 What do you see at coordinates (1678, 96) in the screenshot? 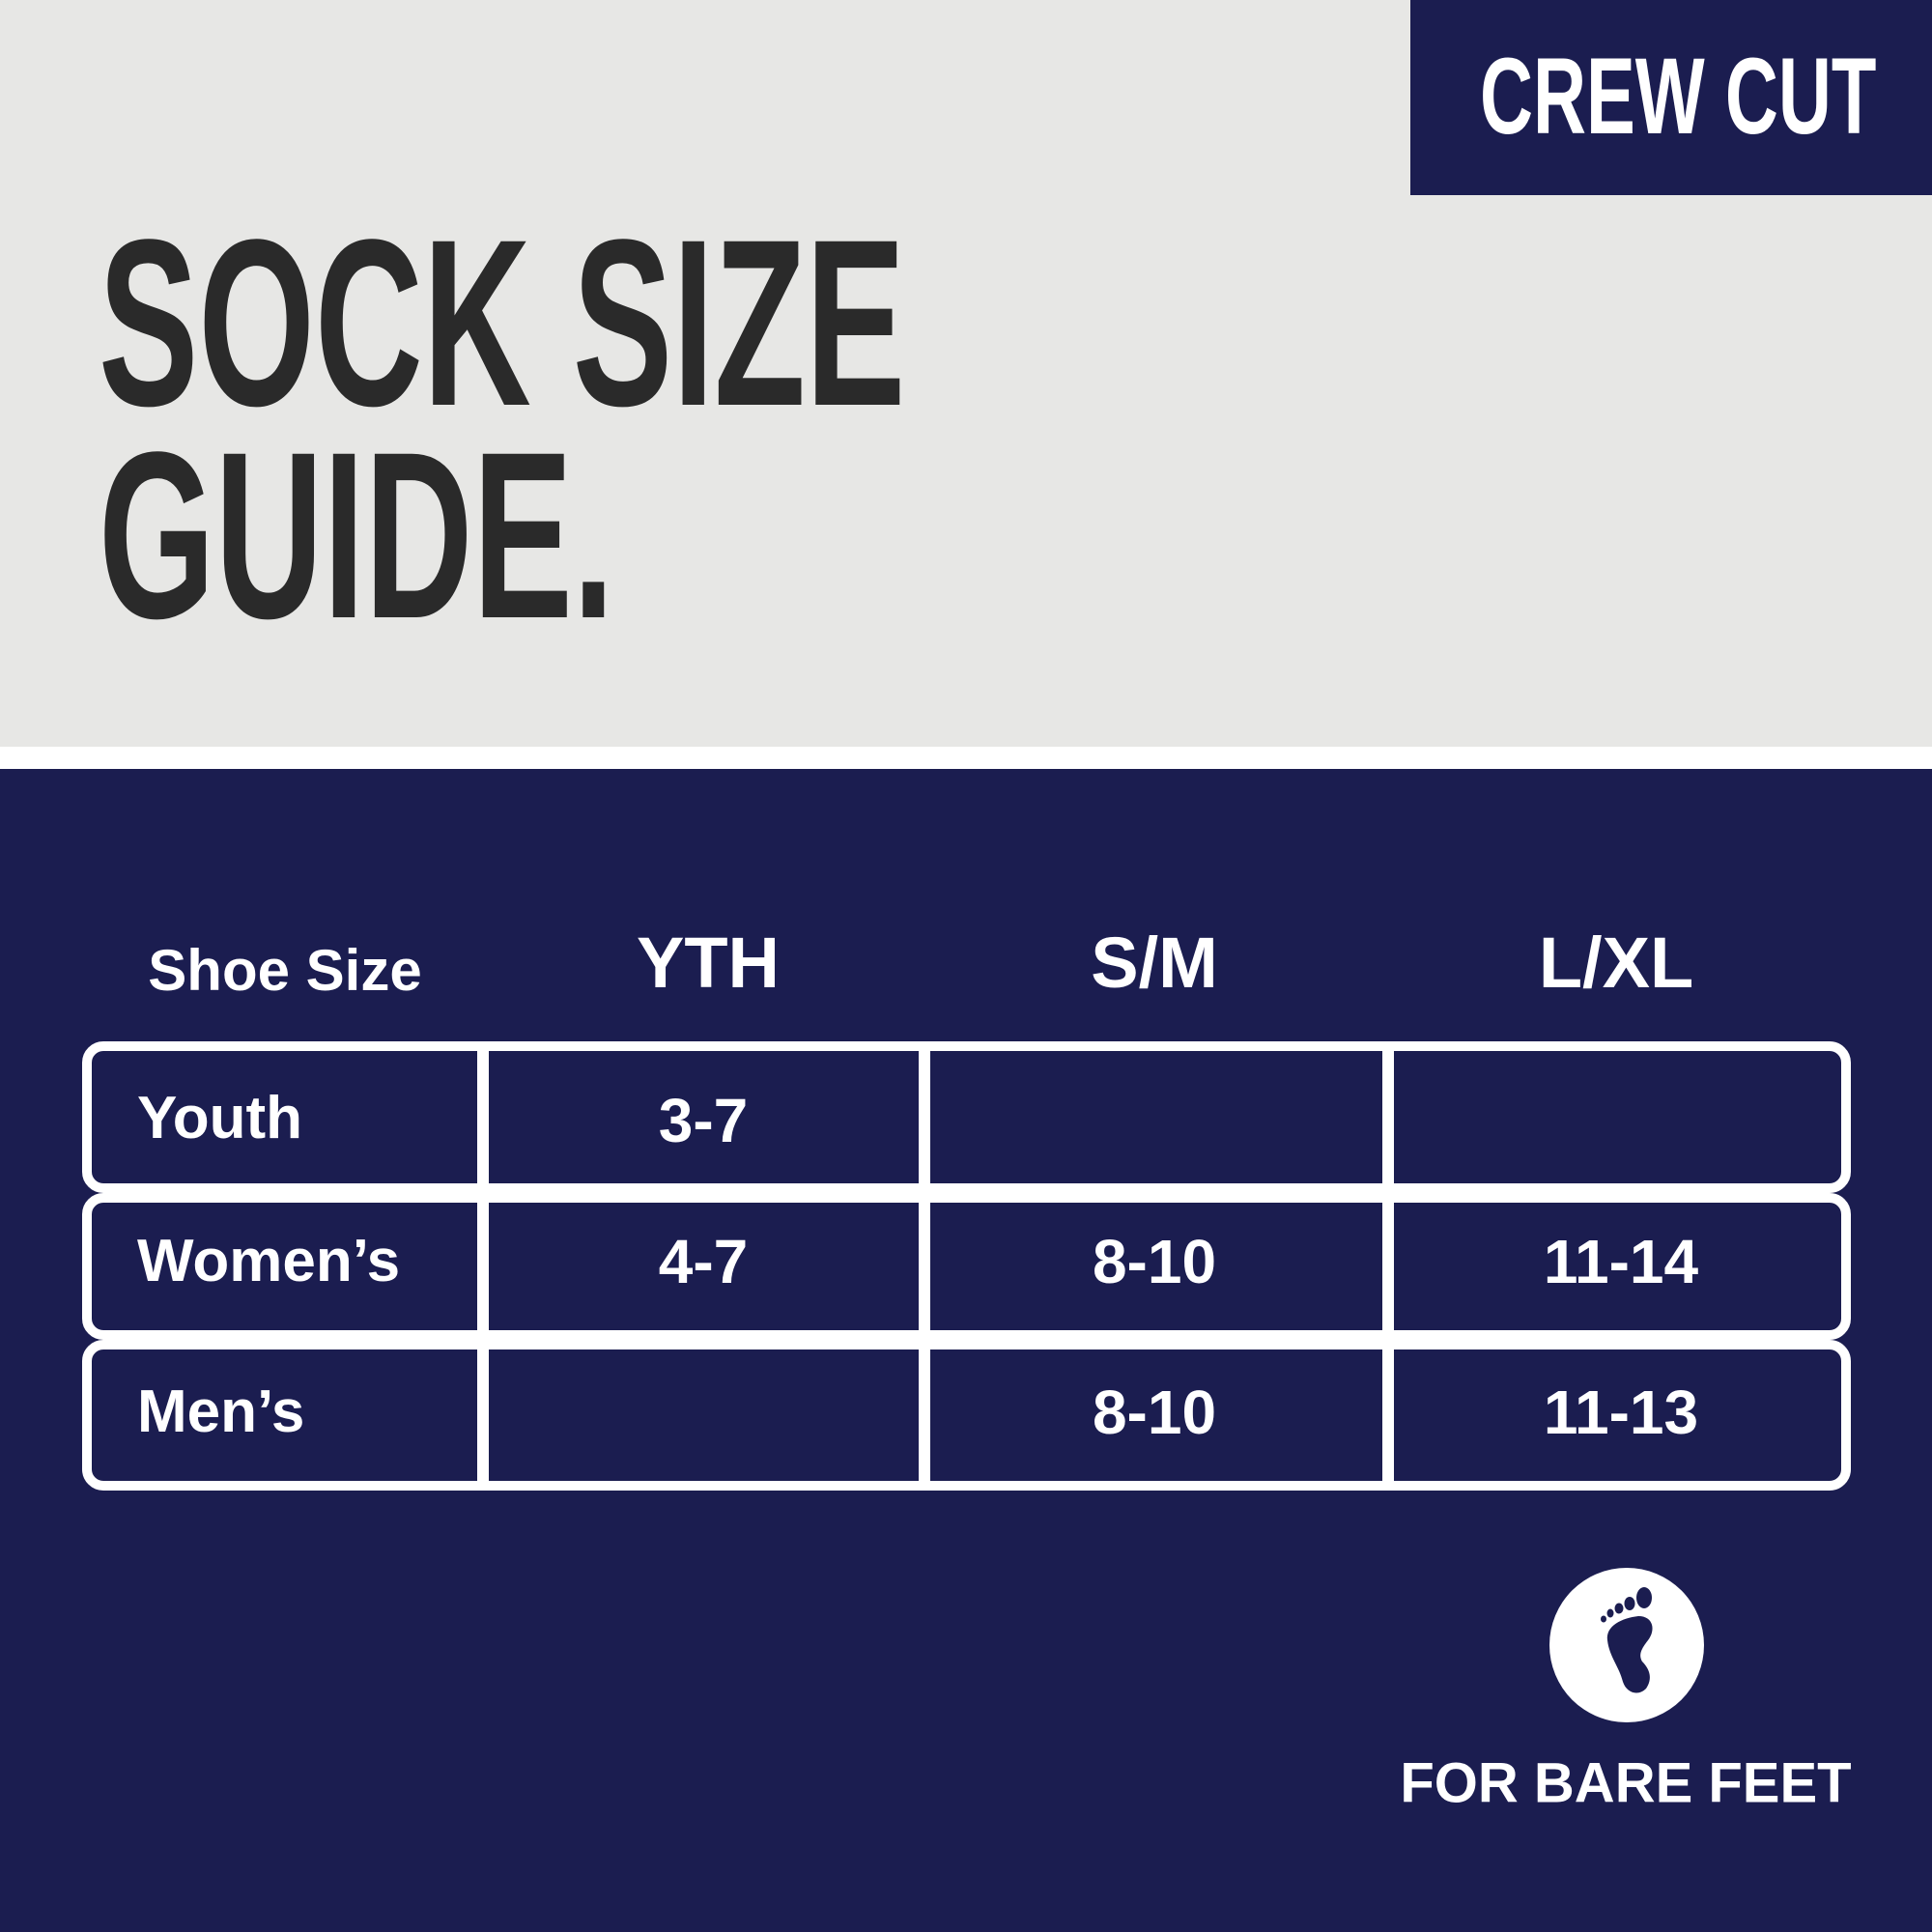
I see `badge-label: CREW CUT` at bounding box center [1678, 96].